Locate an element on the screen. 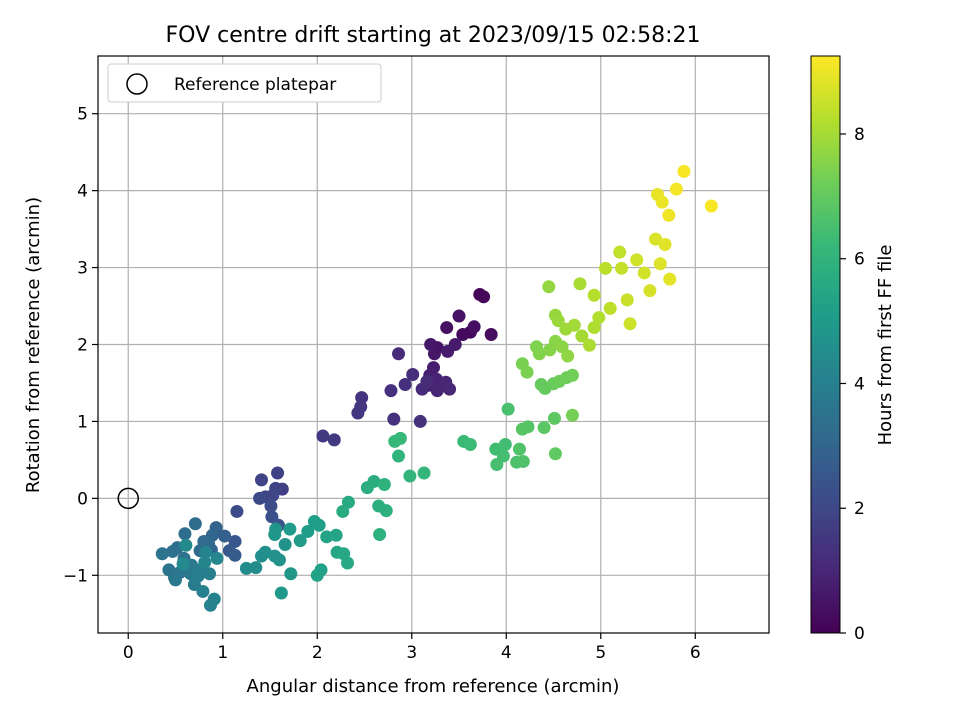 The height and width of the screenshot is (720, 960). y-axis-label: Rotation from reference (arcmin) is located at coordinates (33, 345).